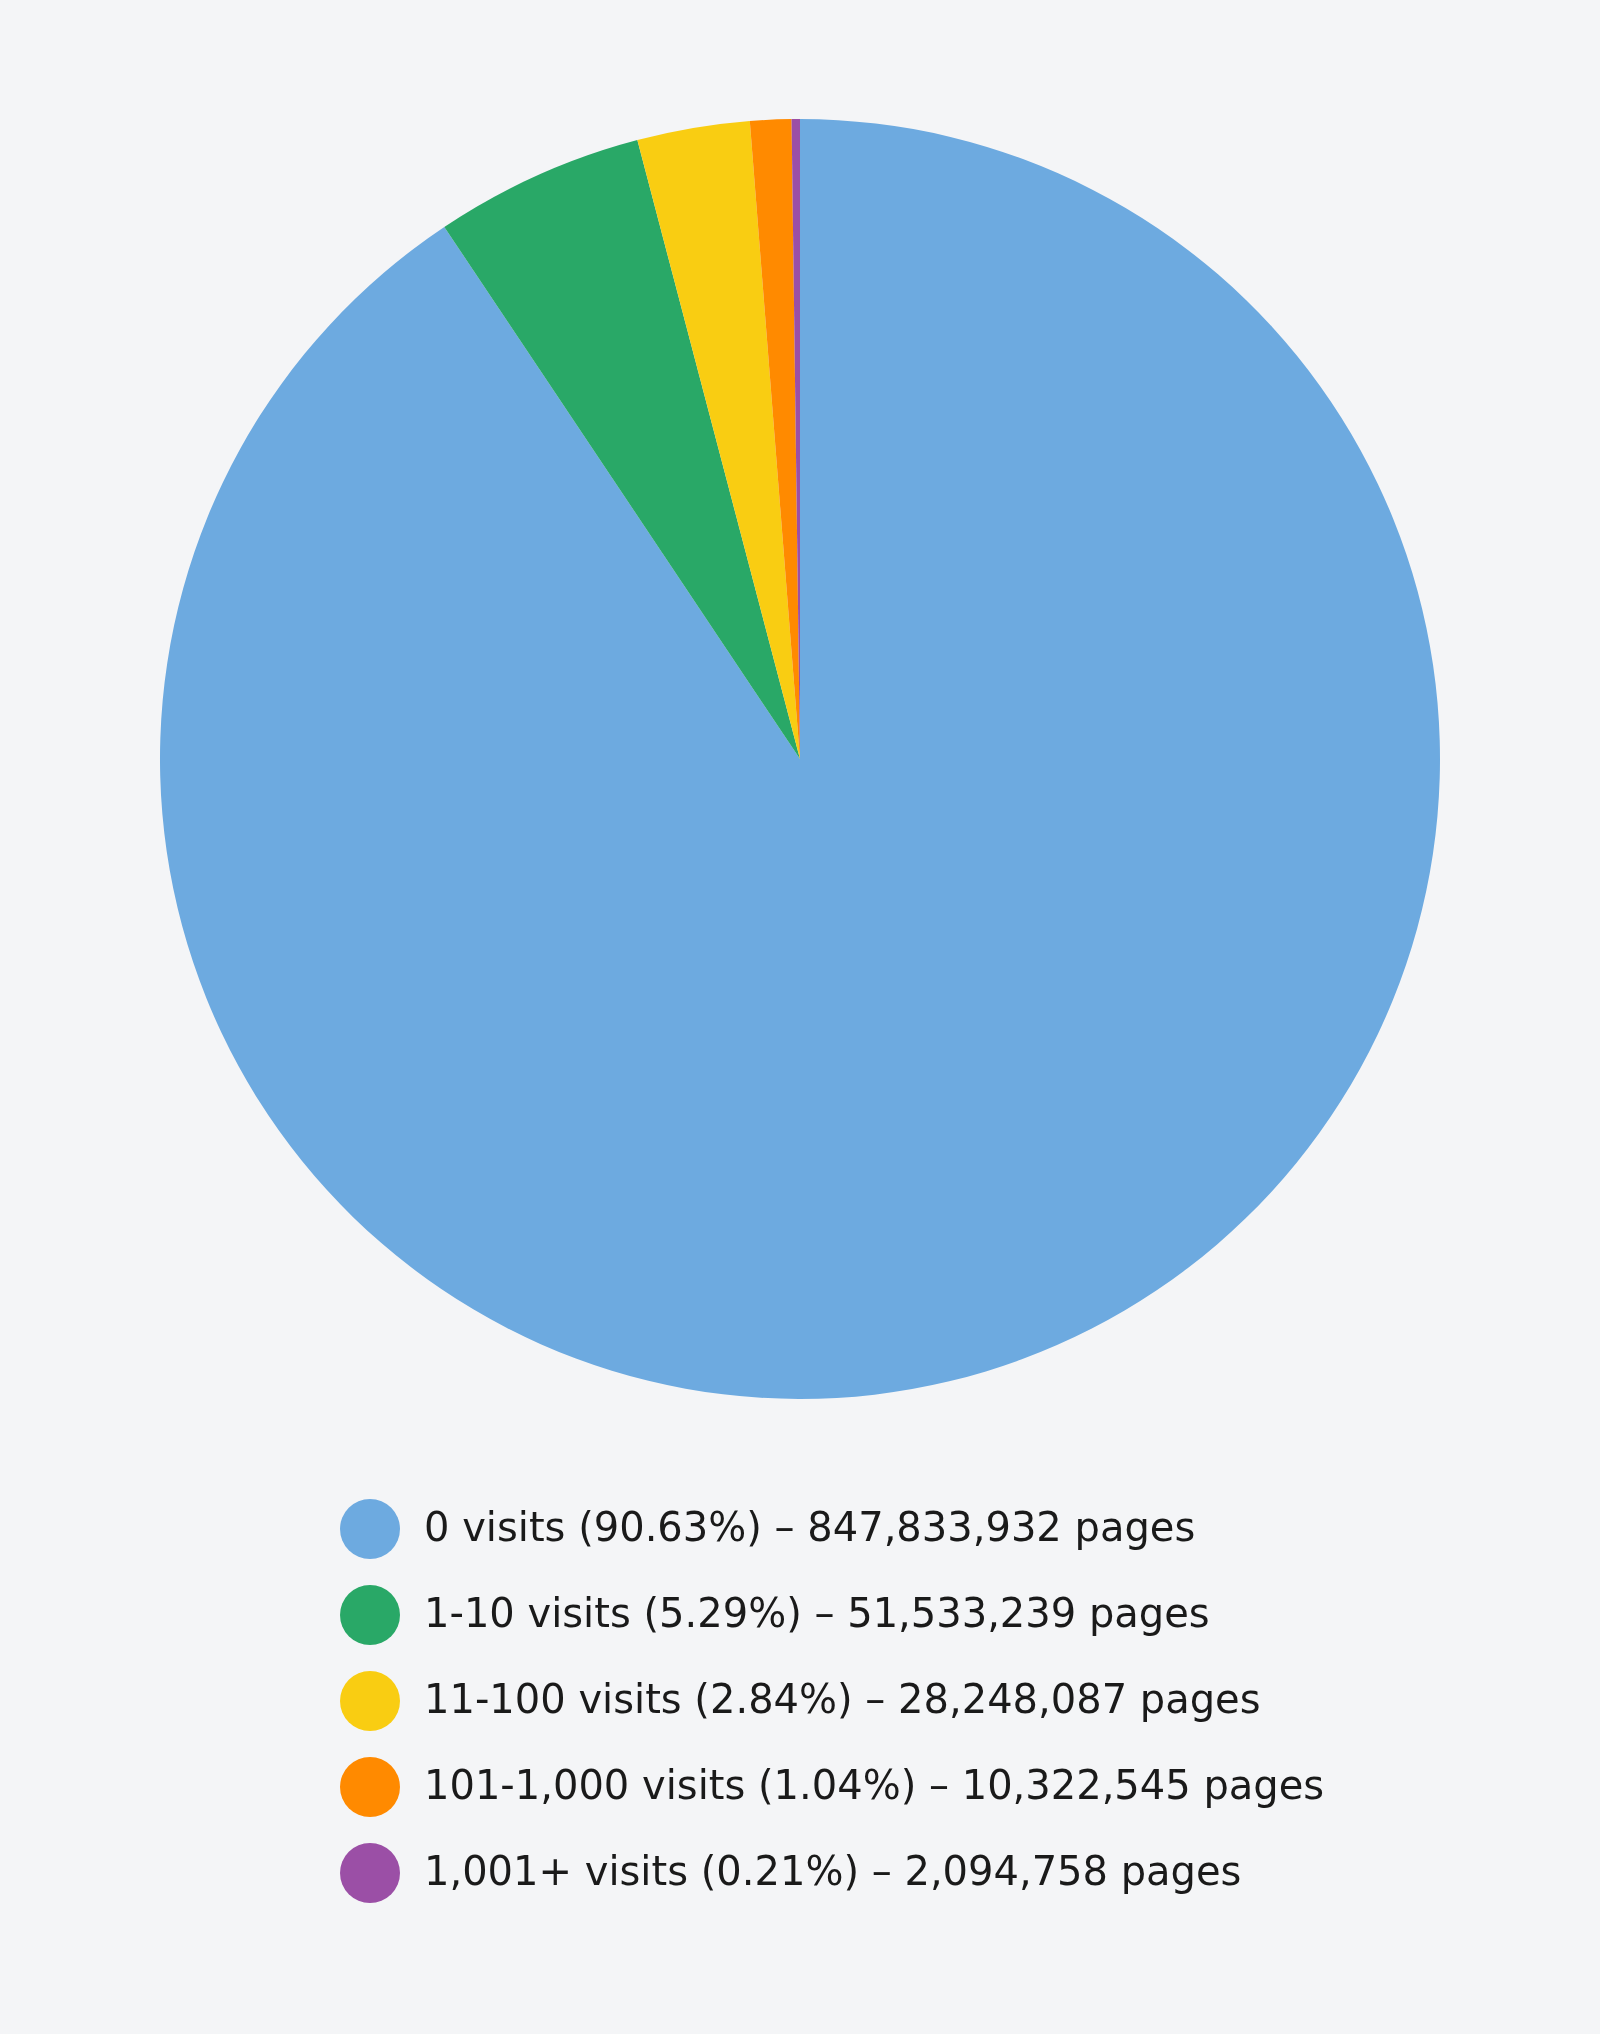  I want to click on legend-label: 101-1,000 visits (1.04%) – 10,322,545 pages, so click(874, 1785).